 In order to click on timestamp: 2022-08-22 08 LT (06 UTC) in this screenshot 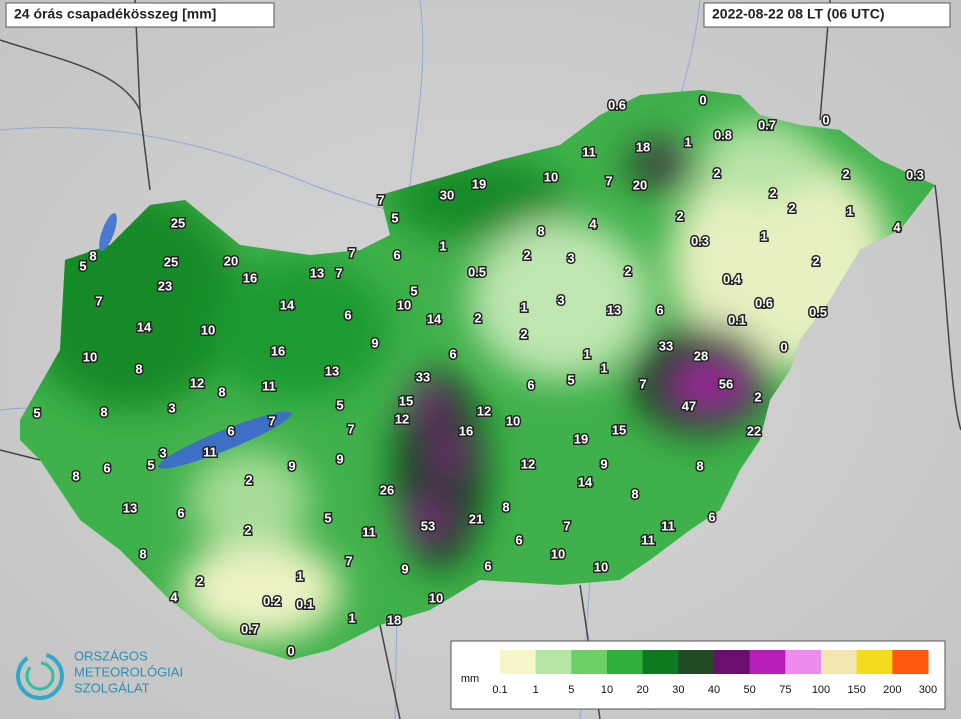, I will do `click(798, 14)`.